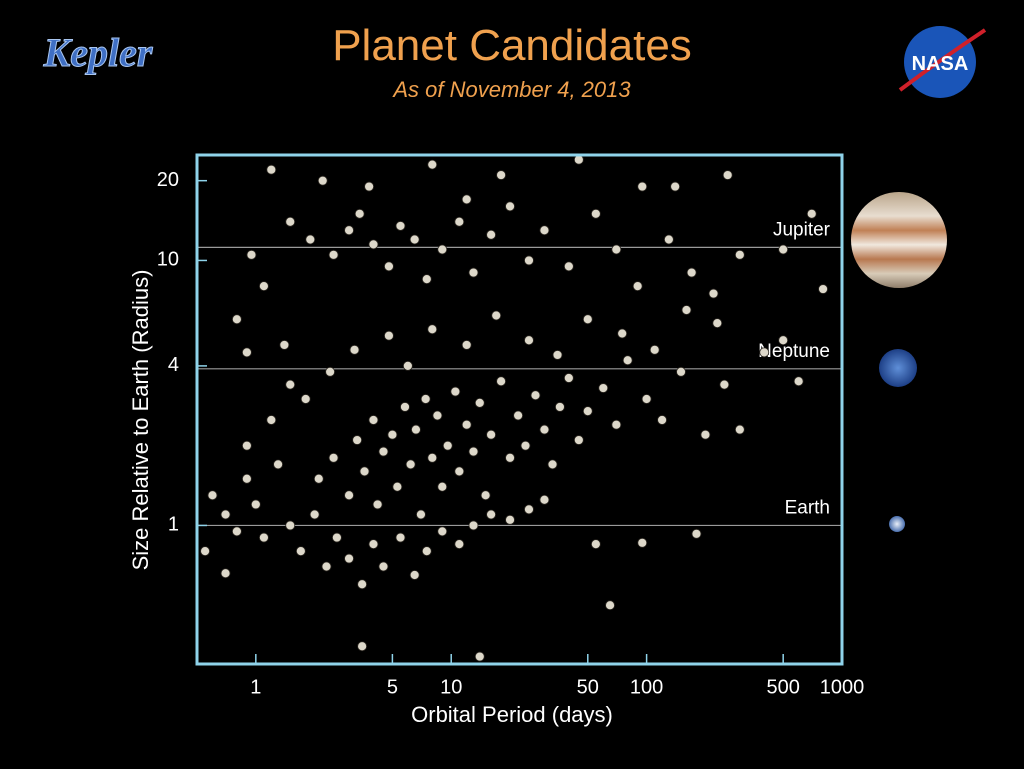 The height and width of the screenshot is (769, 1024). I want to click on y-tick-label: 20, so click(168, 180).